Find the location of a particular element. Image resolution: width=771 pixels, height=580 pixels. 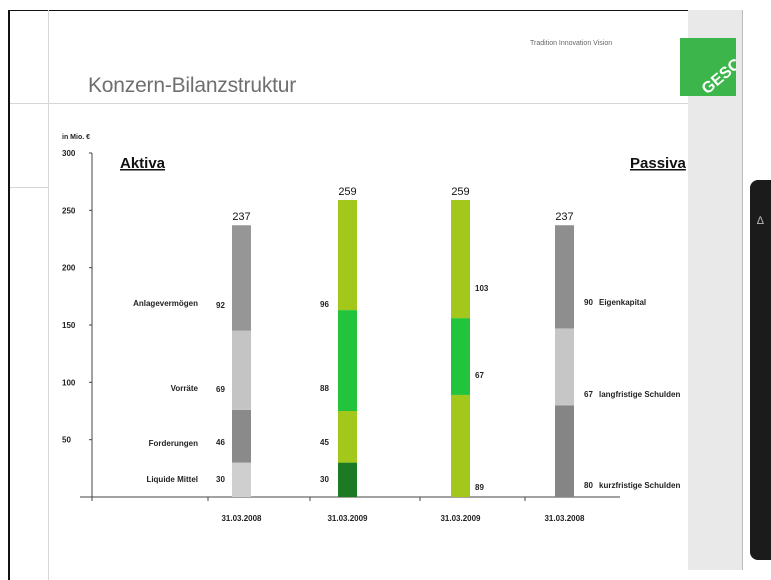

y-tick-label: 250 is located at coordinates (69, 210).